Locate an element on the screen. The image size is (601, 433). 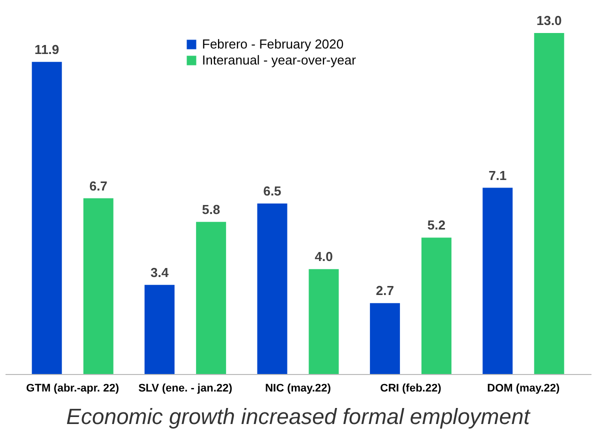
x-tick-label: GTM (abr.-apr. 22) is located at coordinates (73, 388).